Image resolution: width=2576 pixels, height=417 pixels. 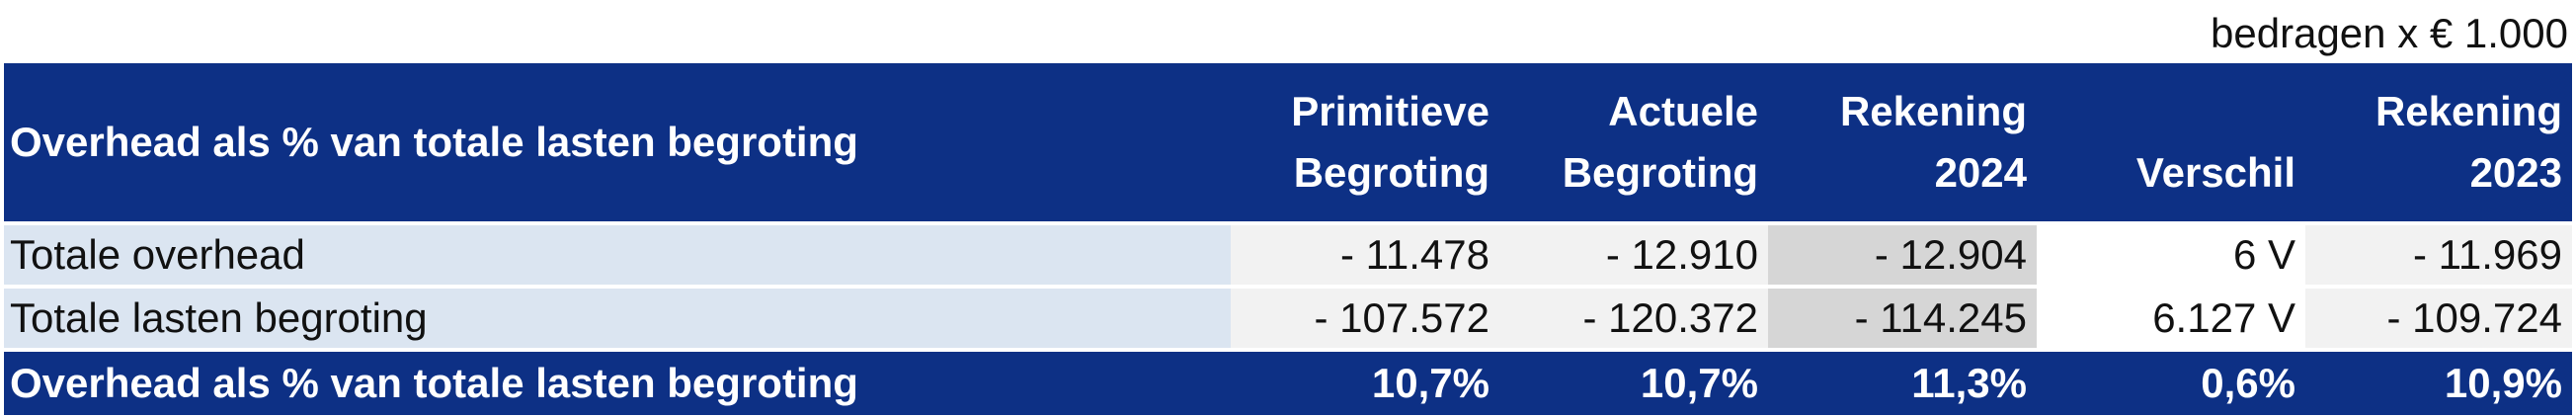 What do you see at coordinates (1365, 319) in the screenshot?
I see `cell-primitieve-begroting: - 107.572` at bounding box center [1365, 319].